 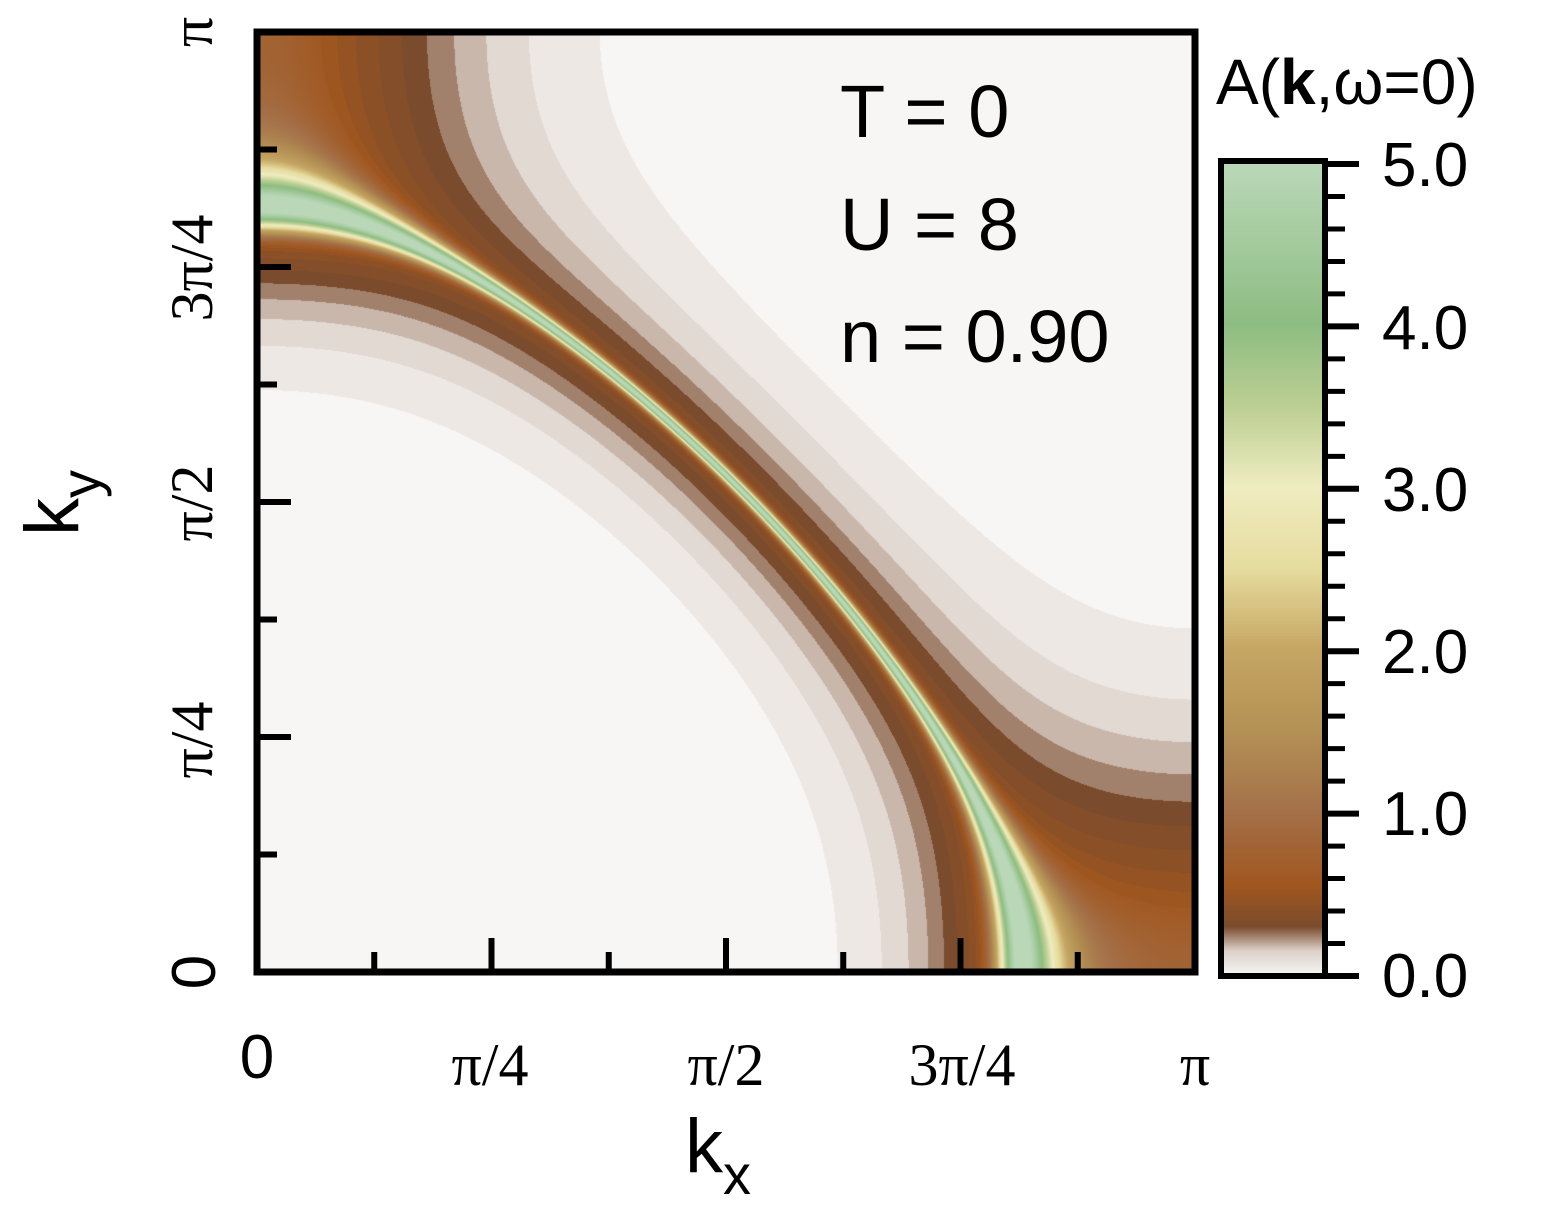 I want to click on y-tick-label-1: π/4, so click(x=192, y=740).